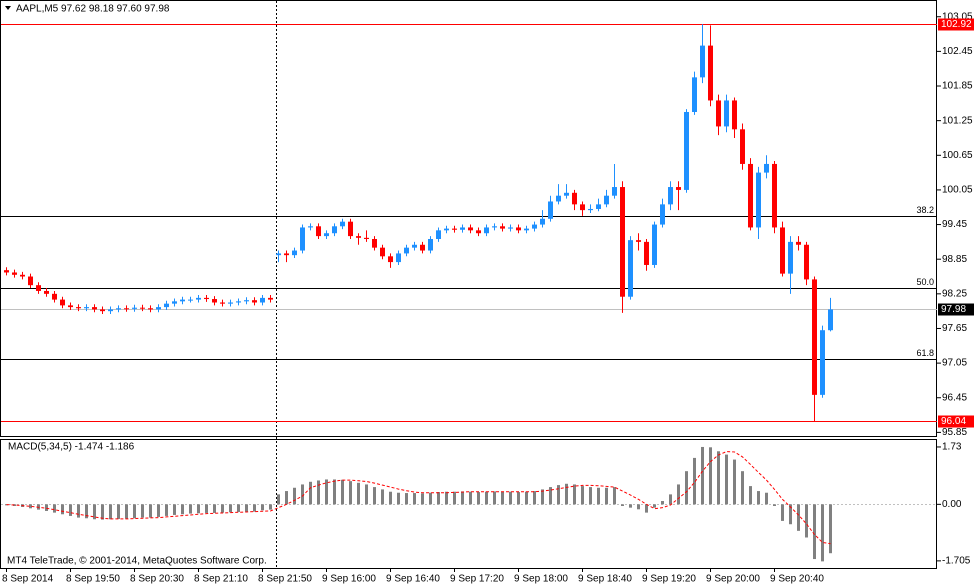  I want to click on y-tick-label: 97.65, so click(954, 328).